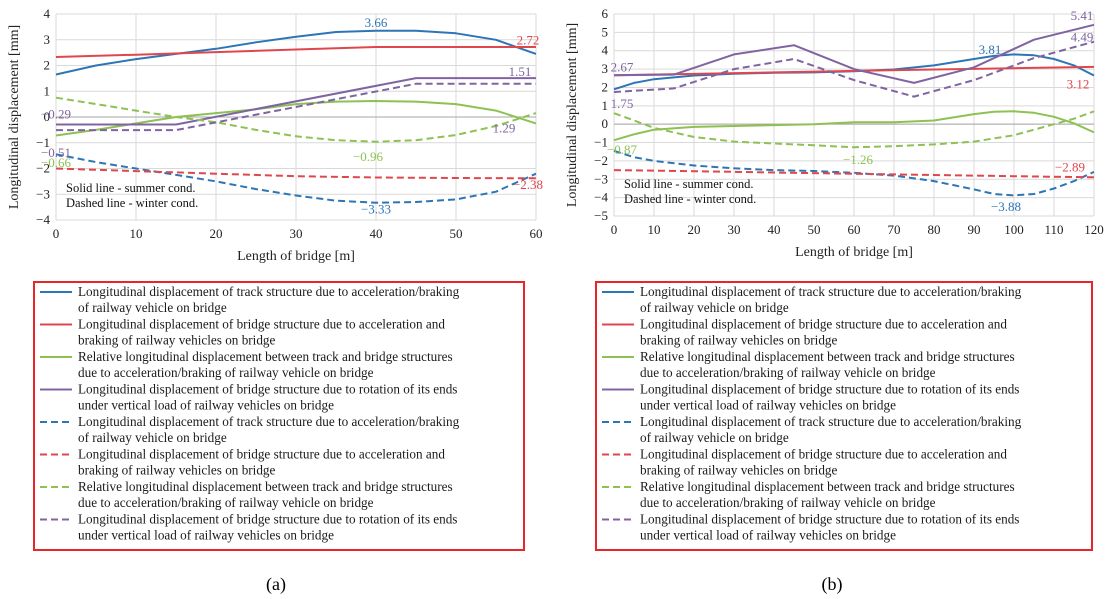 The height and width of the screenshot is (599, 1106). Describe the element at coordinates (1014, 229) in the screenshot. I see `x-tick-label: 100` at that location.